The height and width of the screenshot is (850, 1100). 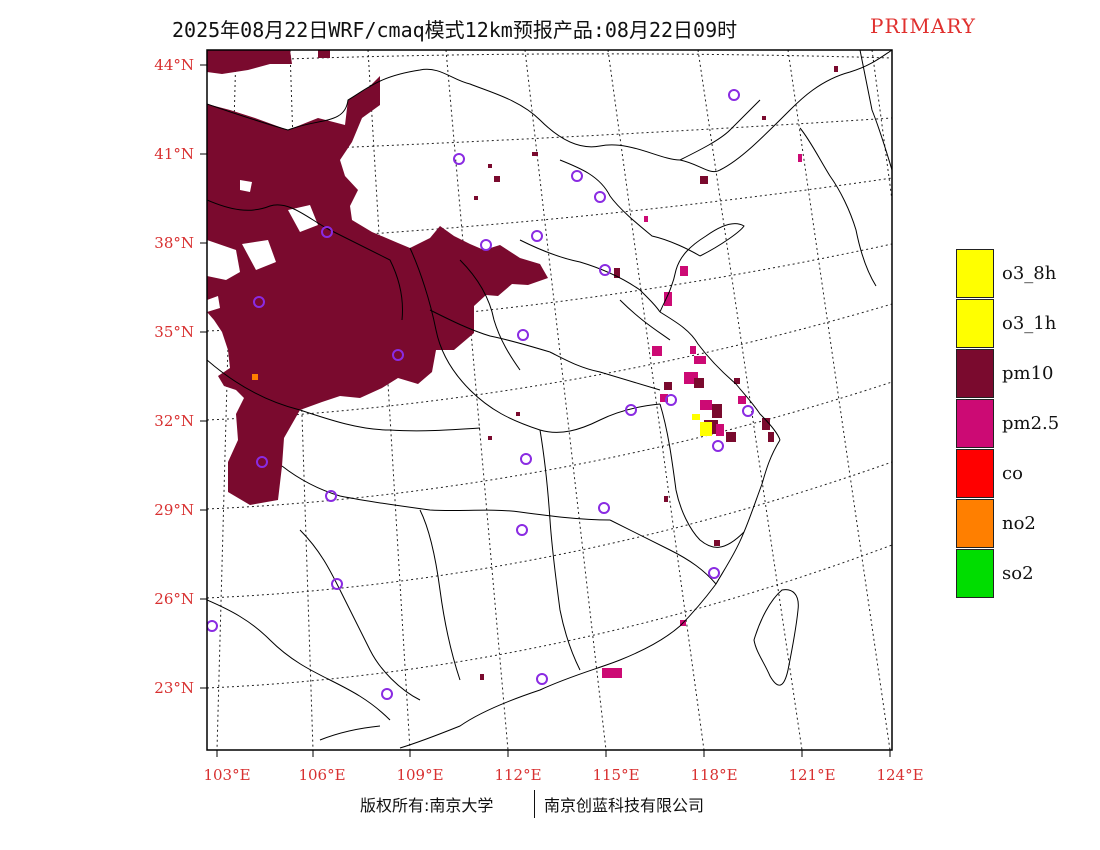 I want to click on lon-label-106e: 106°E, so click(x=322, y=775).